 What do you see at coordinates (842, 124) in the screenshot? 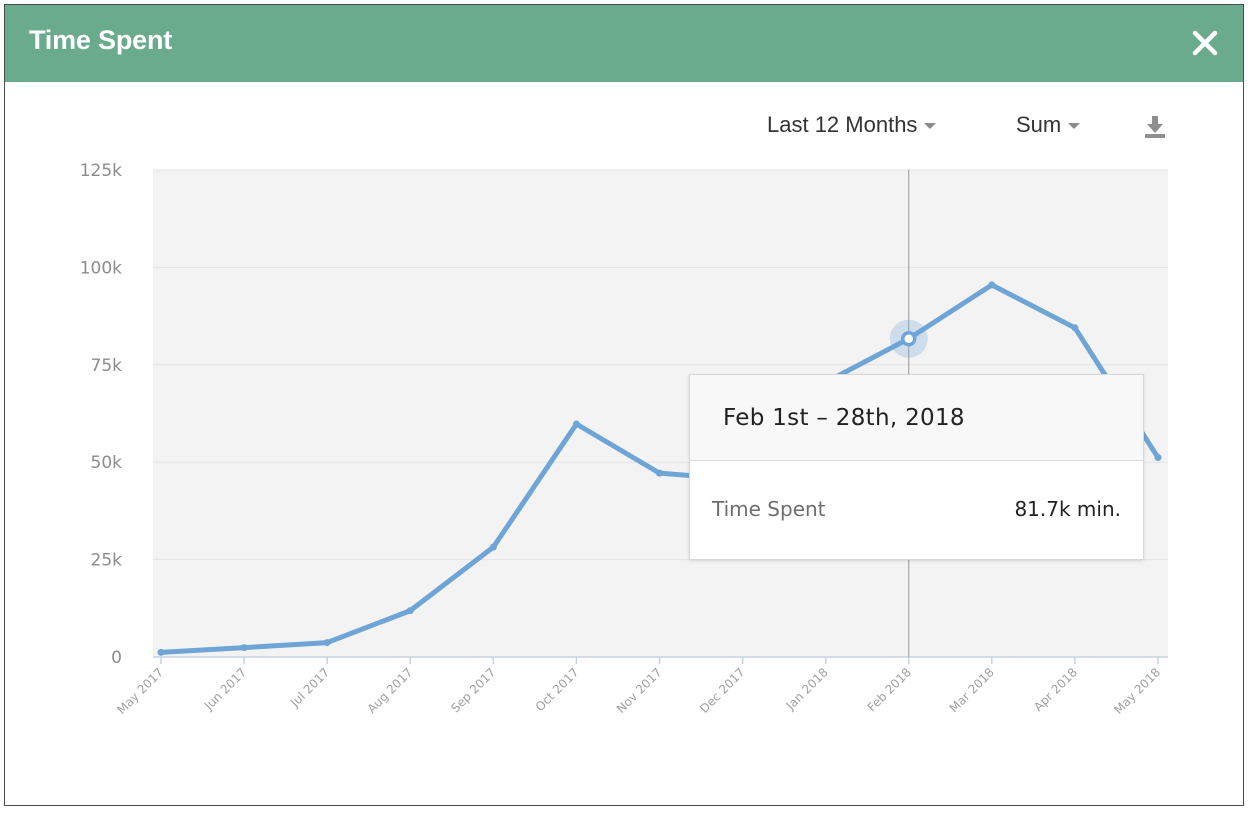
I see `date-range-label: Last 12 Months` at bounding box center [842, 124].